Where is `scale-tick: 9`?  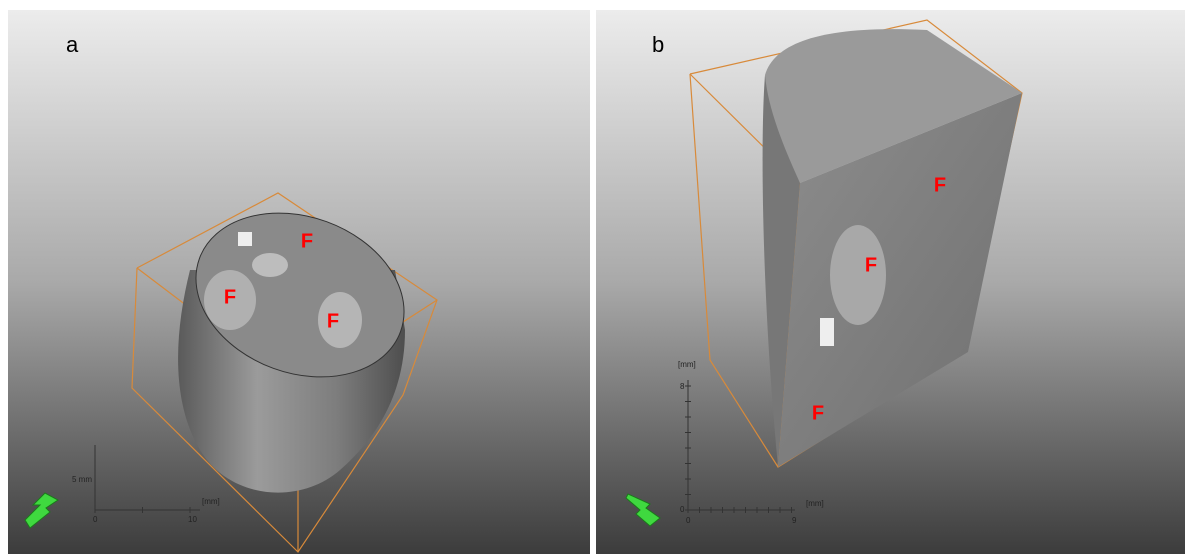
scale-tick: 9 is located at coordinates (794, 520).